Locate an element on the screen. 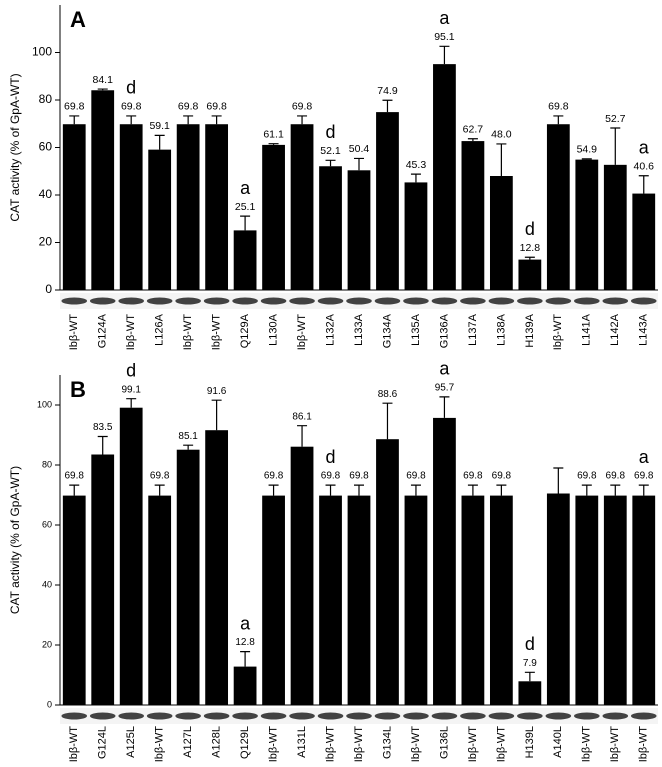 The width and height of the screenshot is (662, 767). value-label: 59.1 is located at coordinates (159, 126).